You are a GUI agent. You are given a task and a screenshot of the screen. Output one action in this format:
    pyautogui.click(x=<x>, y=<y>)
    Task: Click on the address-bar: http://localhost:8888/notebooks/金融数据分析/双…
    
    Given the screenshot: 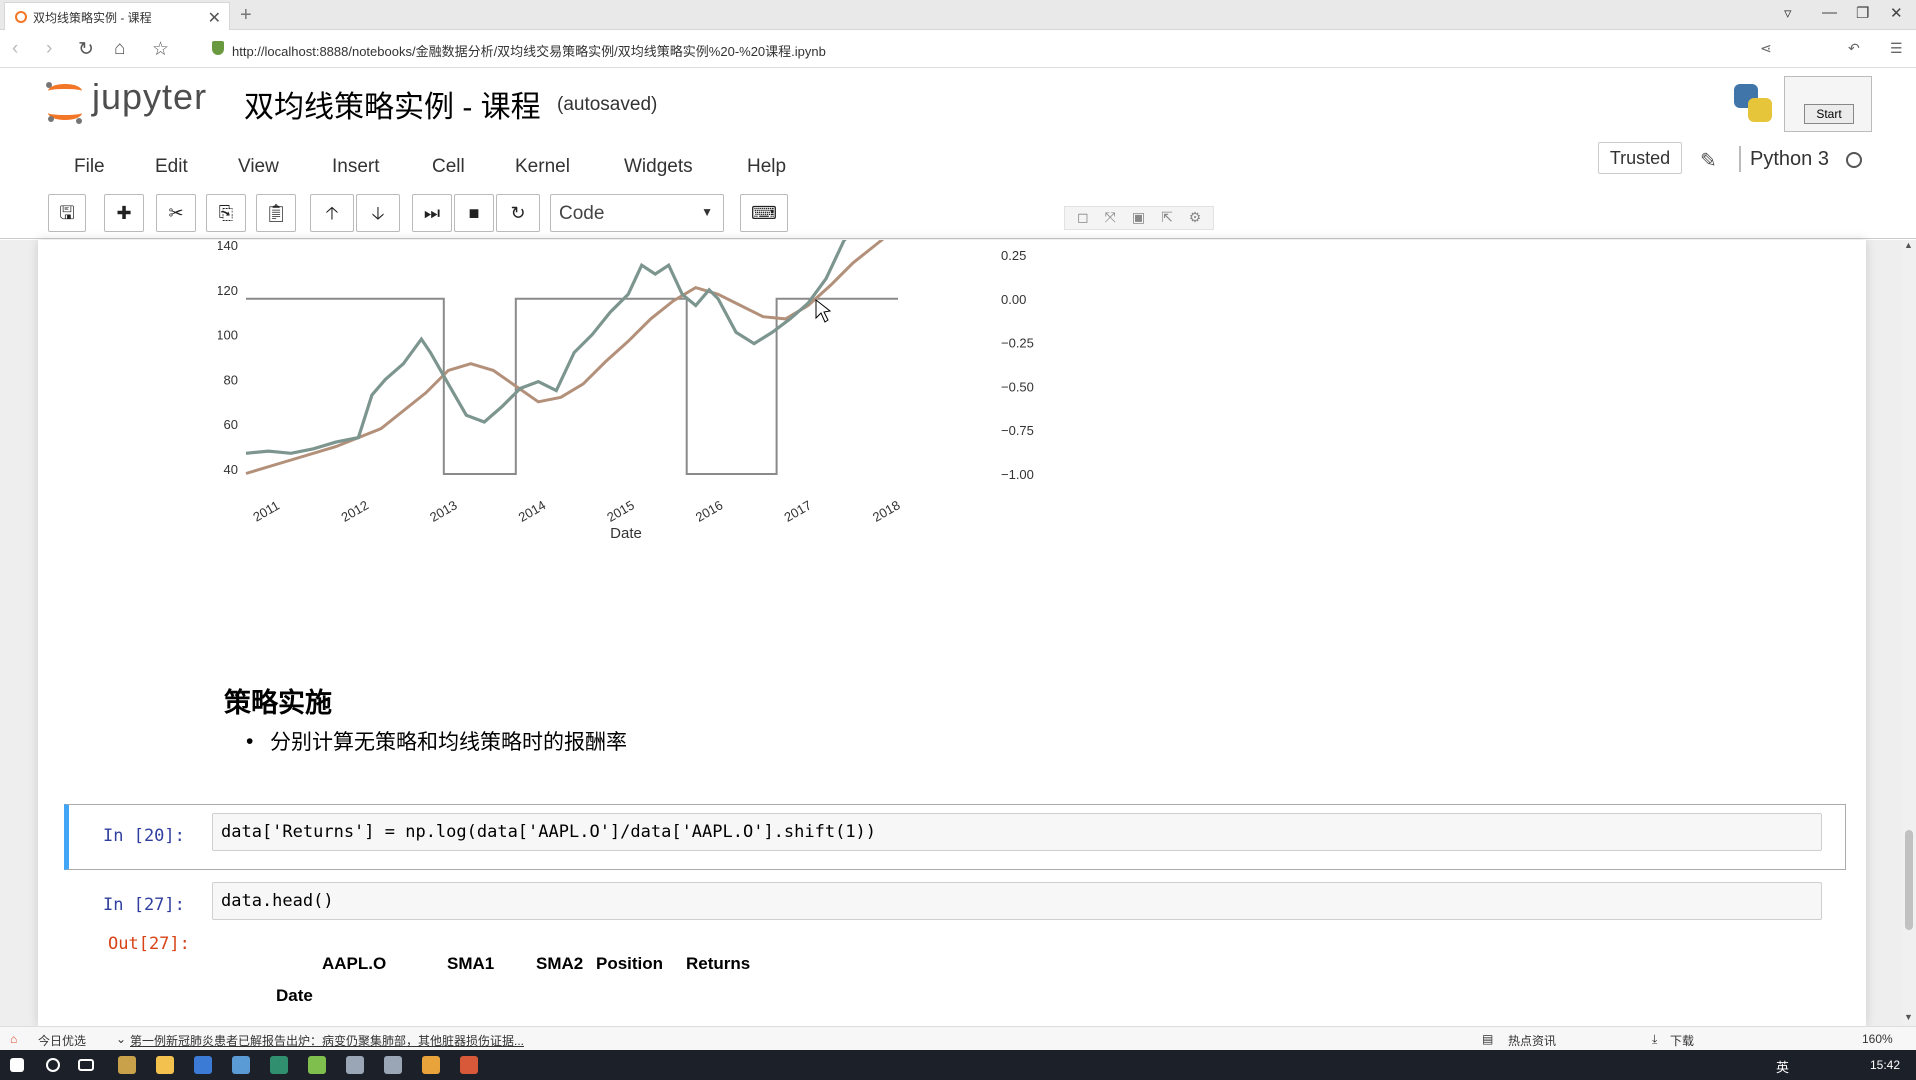 What is the action you would take?
    pyautogui.click(x=529, y=51)
    